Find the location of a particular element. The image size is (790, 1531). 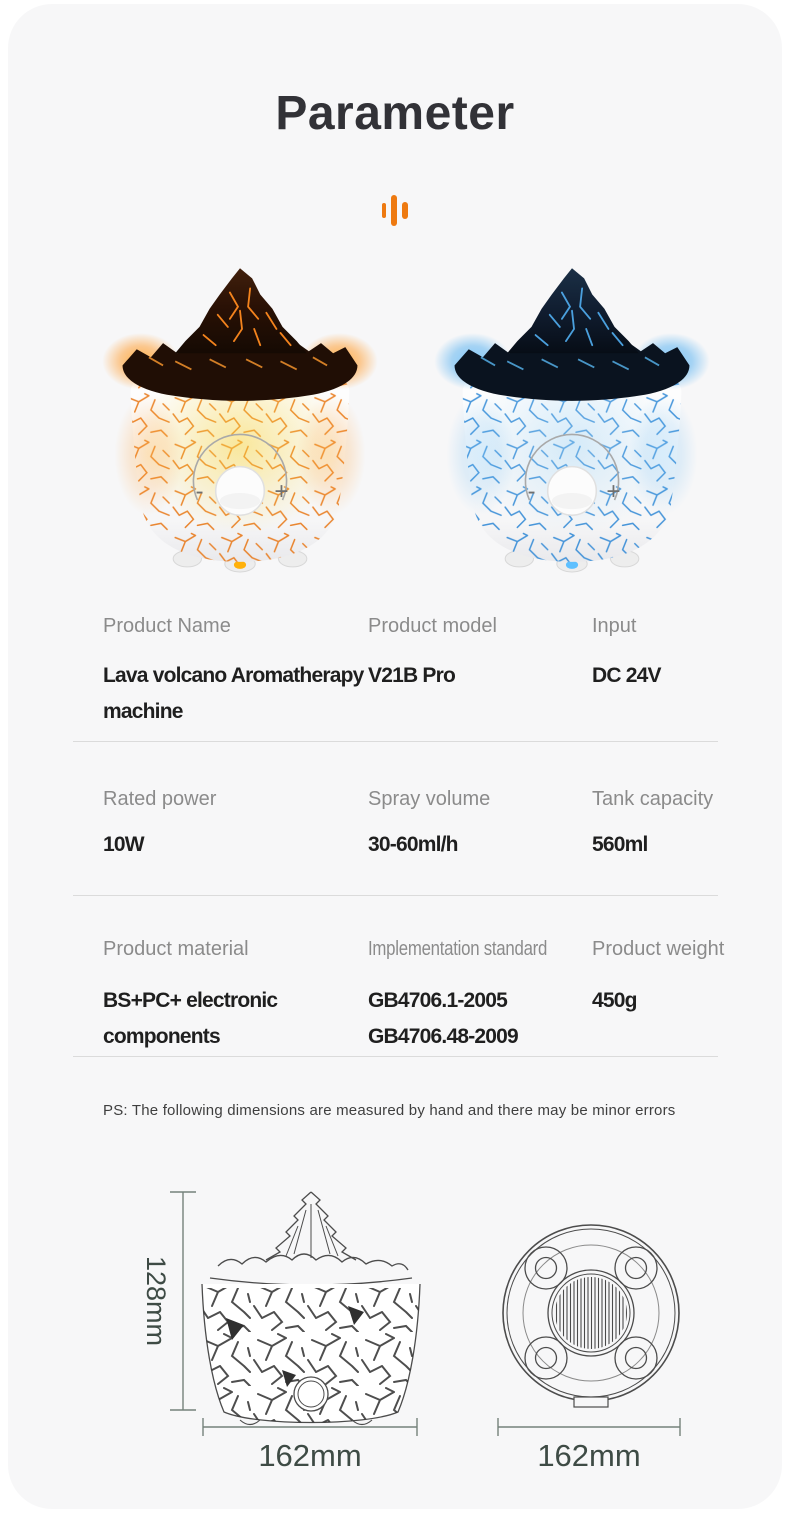

crown-edge is located at coordinates (313, 1262).